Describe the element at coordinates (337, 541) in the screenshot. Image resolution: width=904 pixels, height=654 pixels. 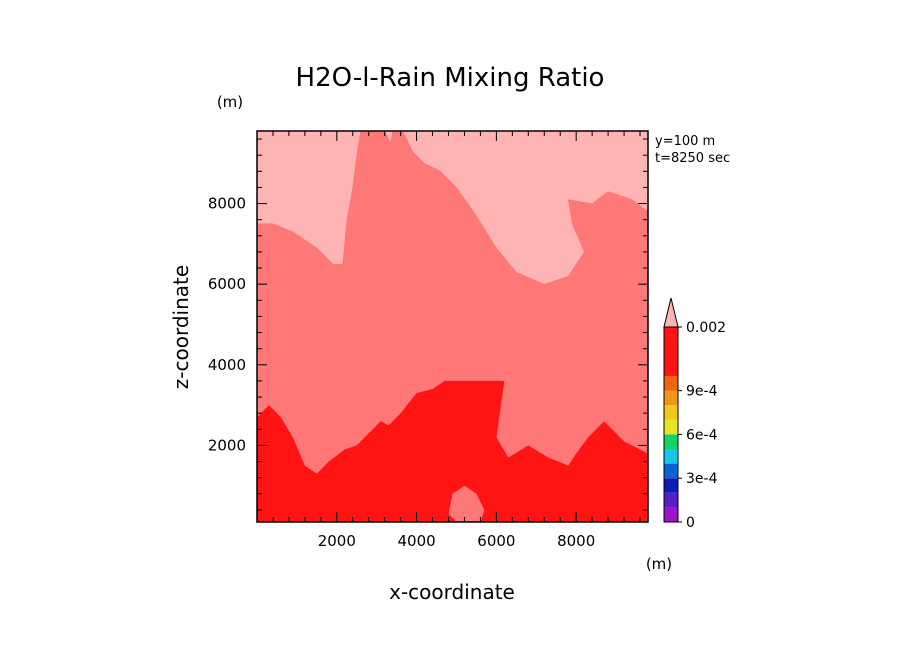
I see `x-tick-label: 2000` at that location.